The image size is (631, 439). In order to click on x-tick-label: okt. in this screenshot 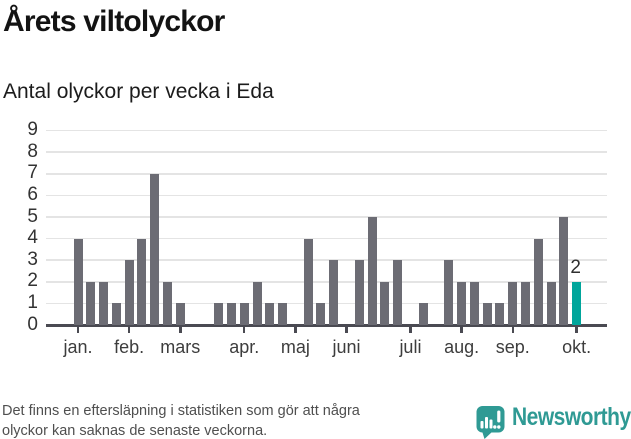, I will do `click(577, 347)`.